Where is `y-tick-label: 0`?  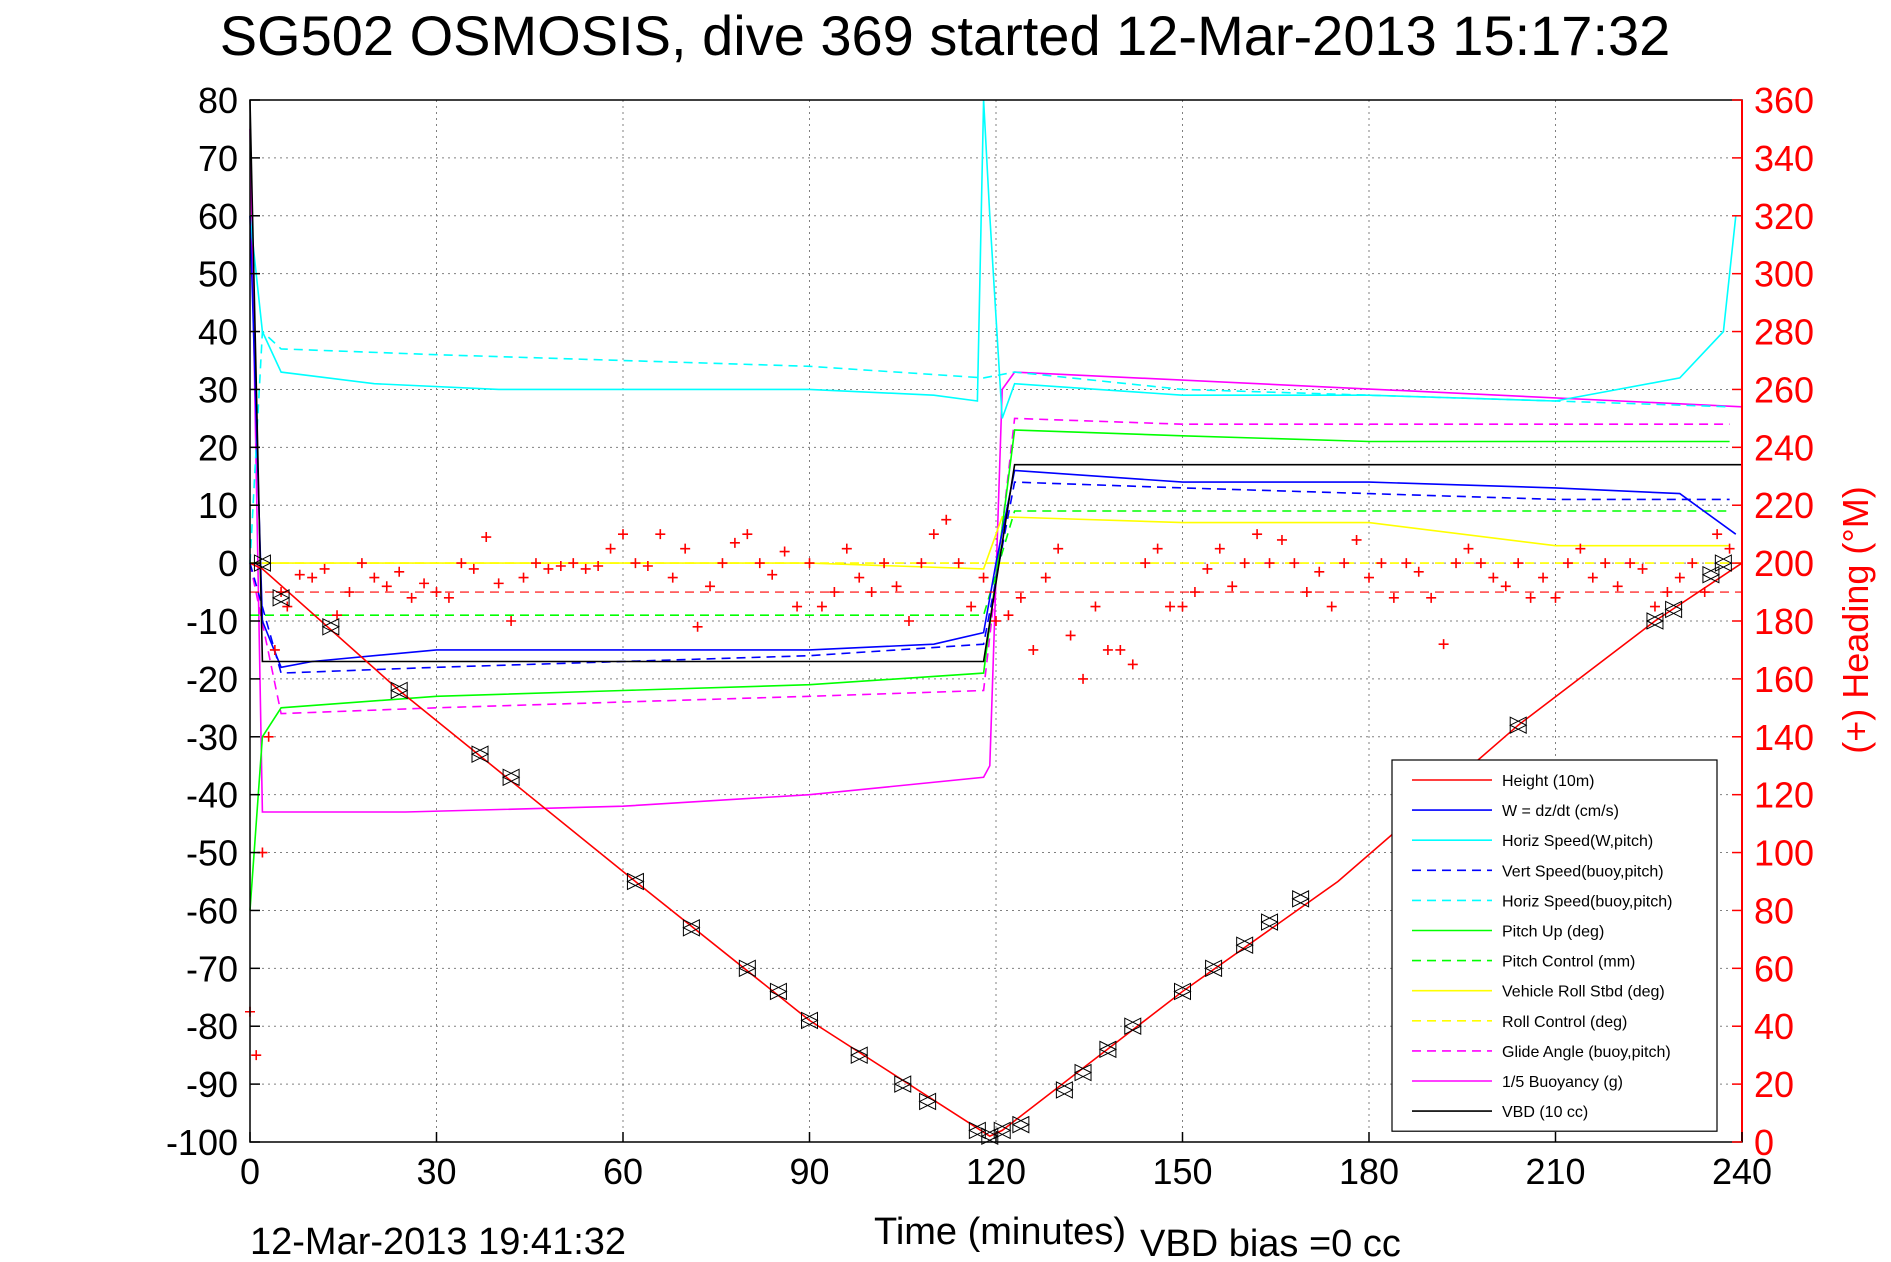
y-tick-label: 0 is located at coordinates (228, 563).